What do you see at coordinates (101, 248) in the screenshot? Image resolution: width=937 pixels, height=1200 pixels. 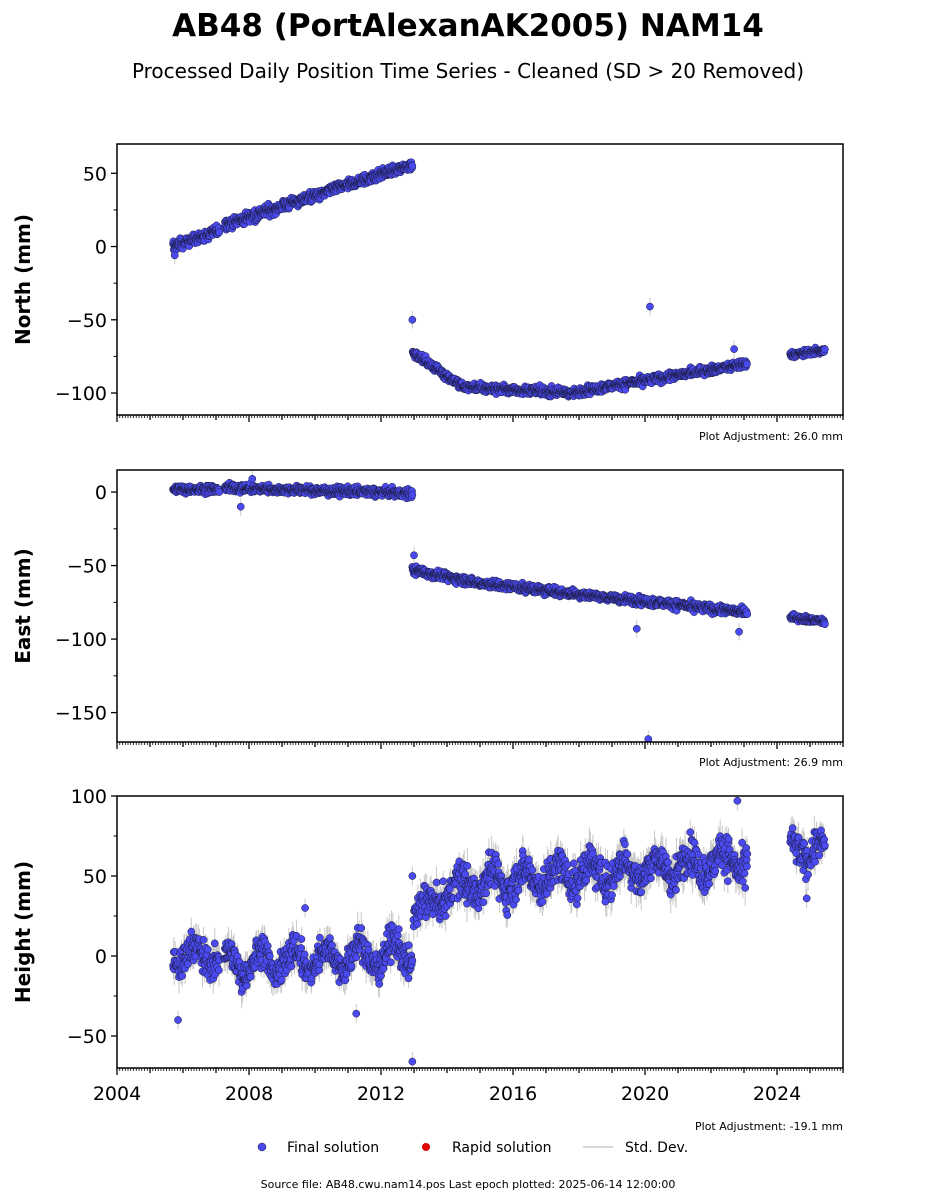 I see `y-tick-label: 0` at bounding box center [101, 248].